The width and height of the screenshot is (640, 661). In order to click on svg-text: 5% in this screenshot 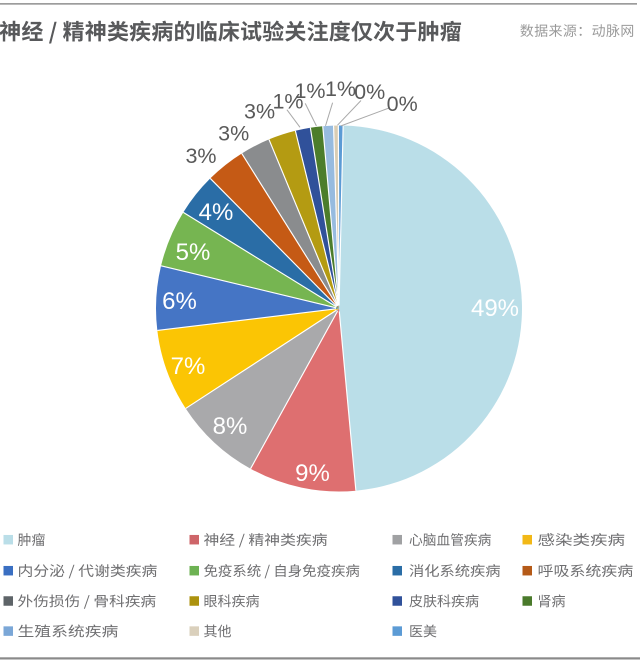, I will do `click(193, 252)`.